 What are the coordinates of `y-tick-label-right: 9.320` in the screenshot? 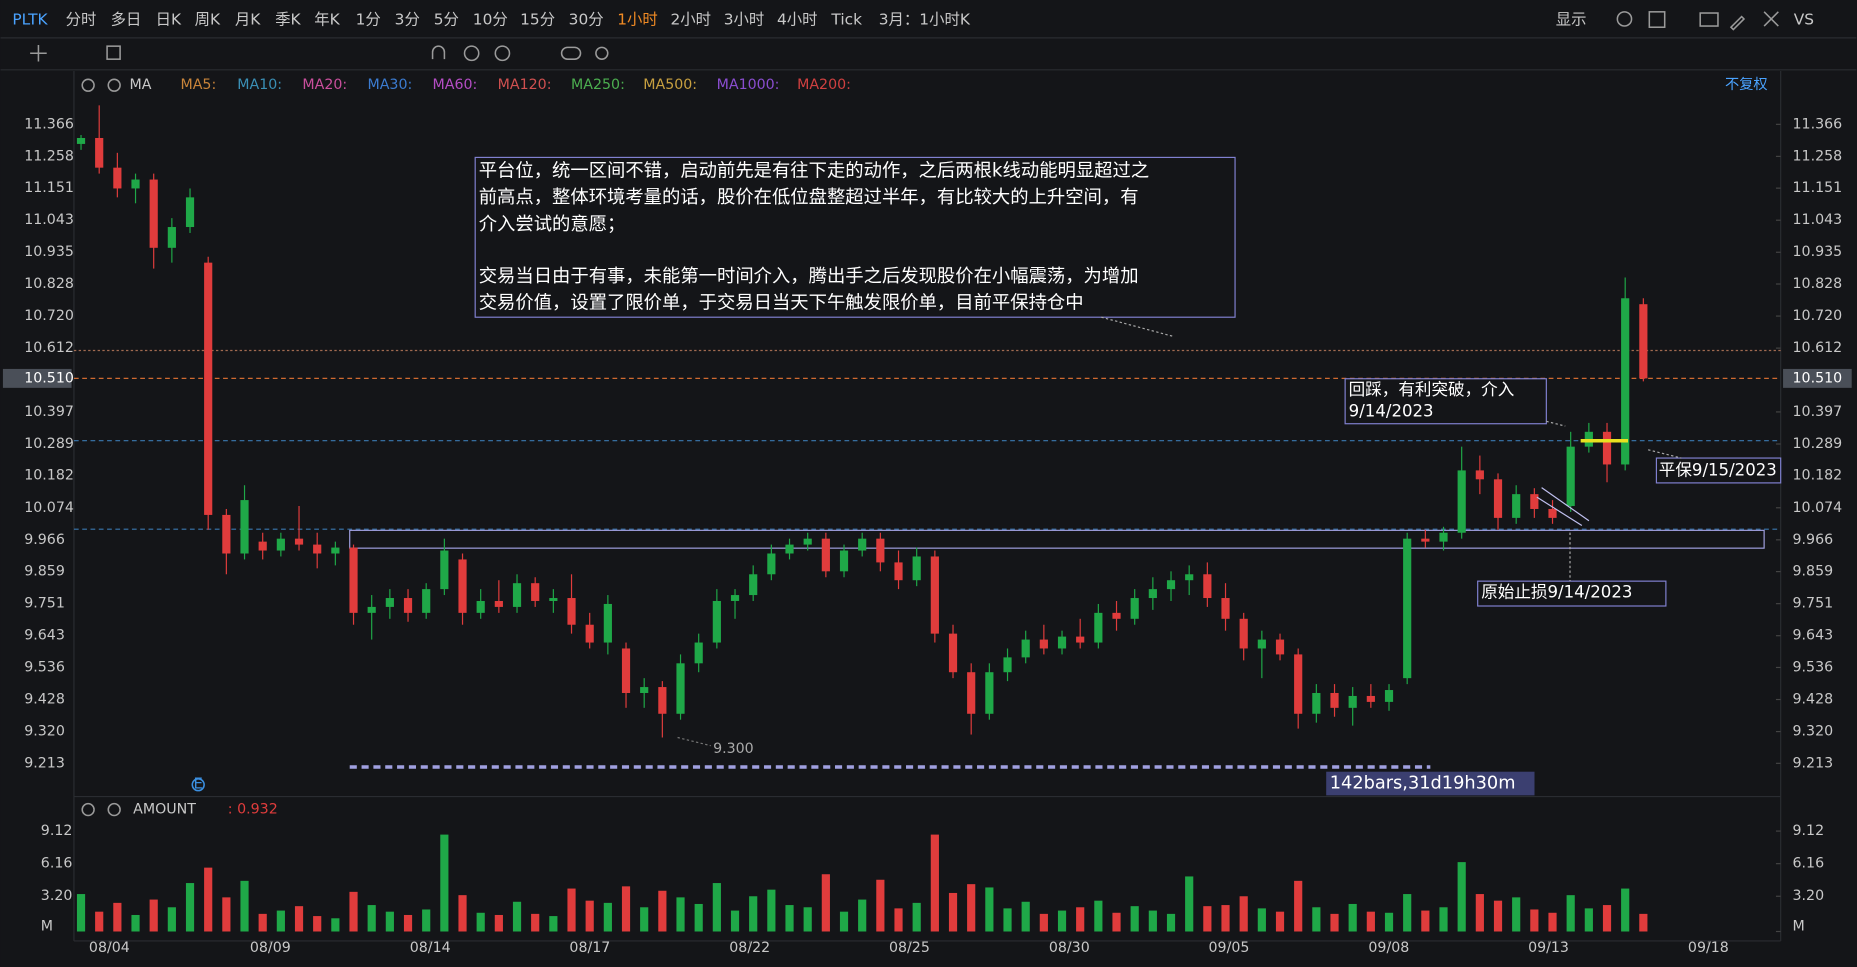 It's located at (1813, 732).